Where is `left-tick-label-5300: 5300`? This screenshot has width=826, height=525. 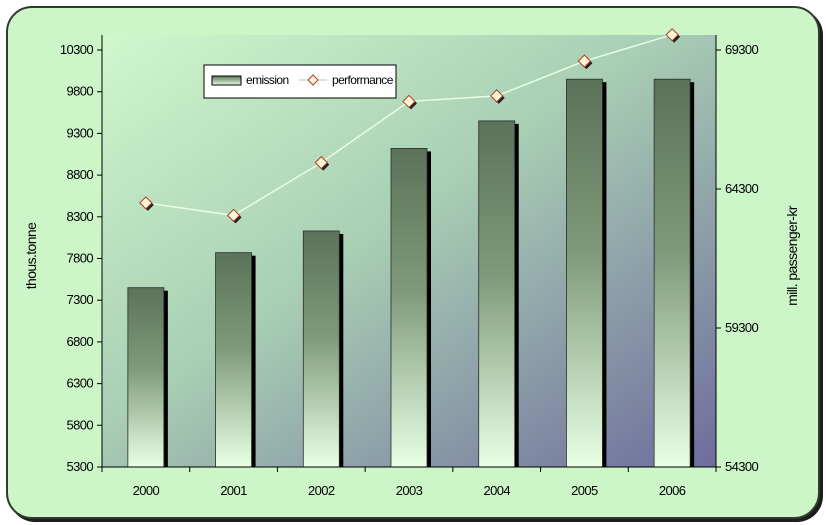 left-tick-label-5300: 5300 is located at coordinates (79, 466).